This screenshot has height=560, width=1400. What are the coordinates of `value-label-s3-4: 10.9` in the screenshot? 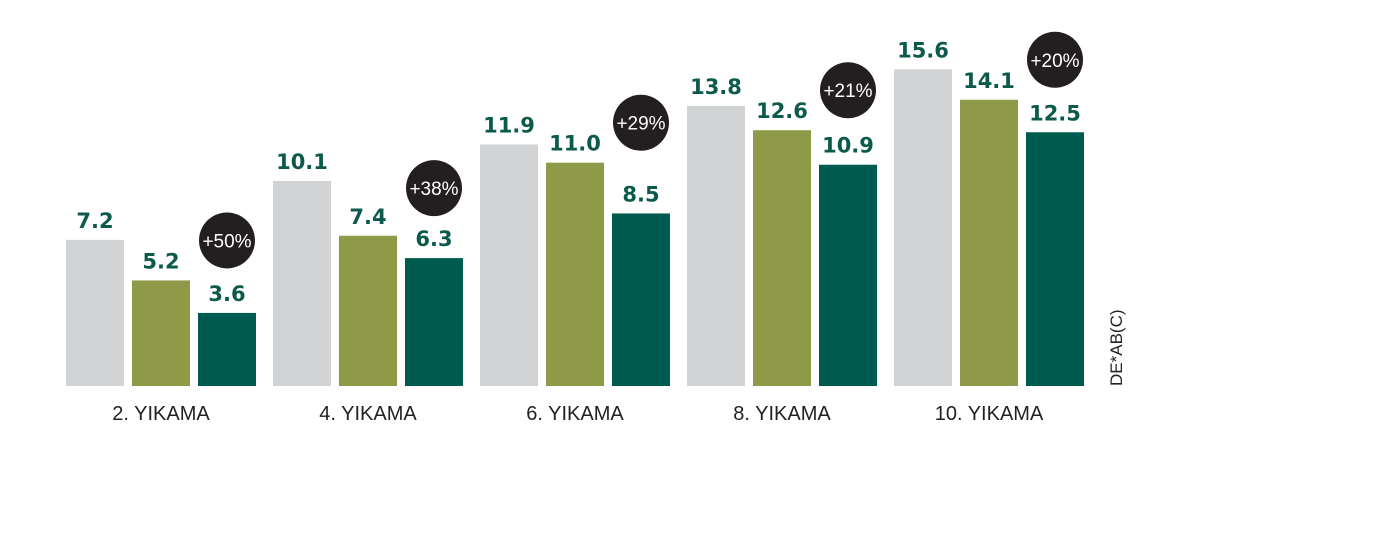 It's located at (848, 146).